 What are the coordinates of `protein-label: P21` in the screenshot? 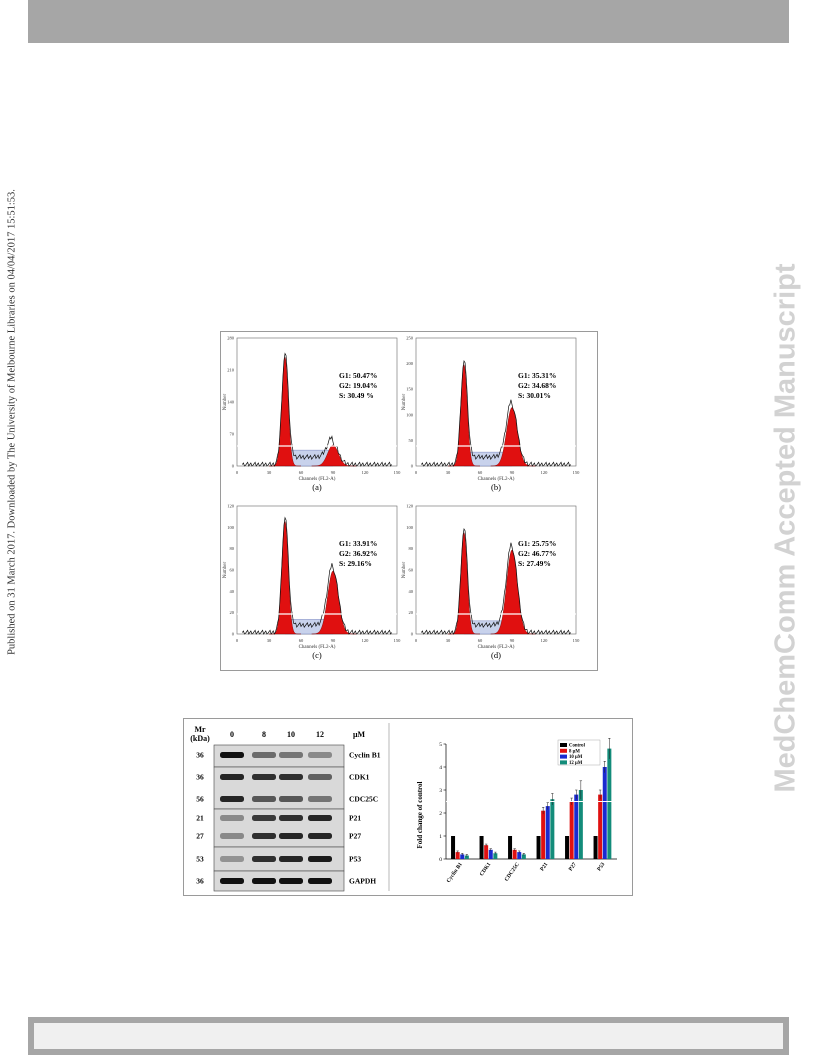 It's located at (355, 818).